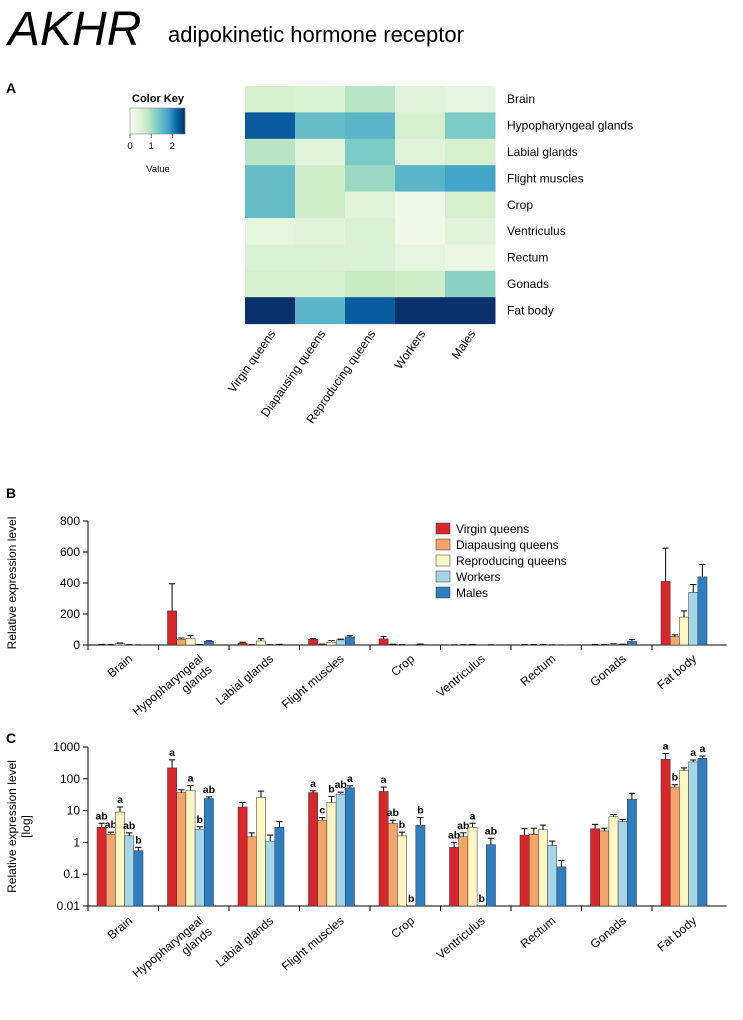 The image size is (743, 1020). Describe the element at coordinates (129, 146) in the screenshot. I see `color-key-tick-label: 0` at that location.